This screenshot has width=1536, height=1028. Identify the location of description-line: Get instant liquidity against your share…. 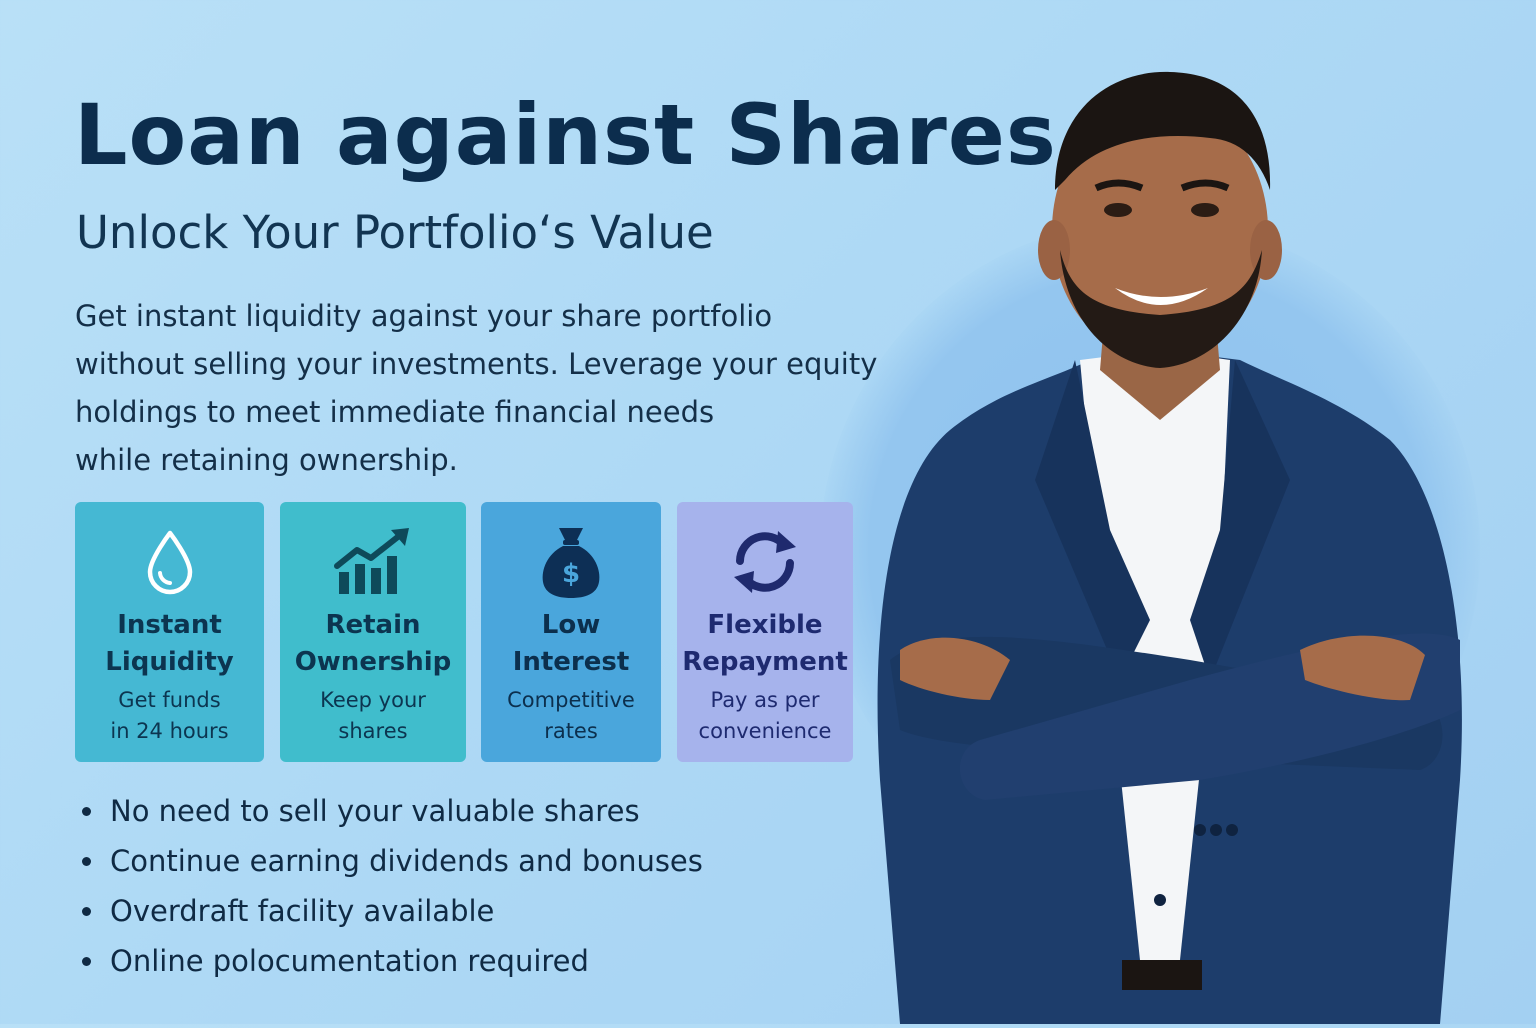
(424, 316).